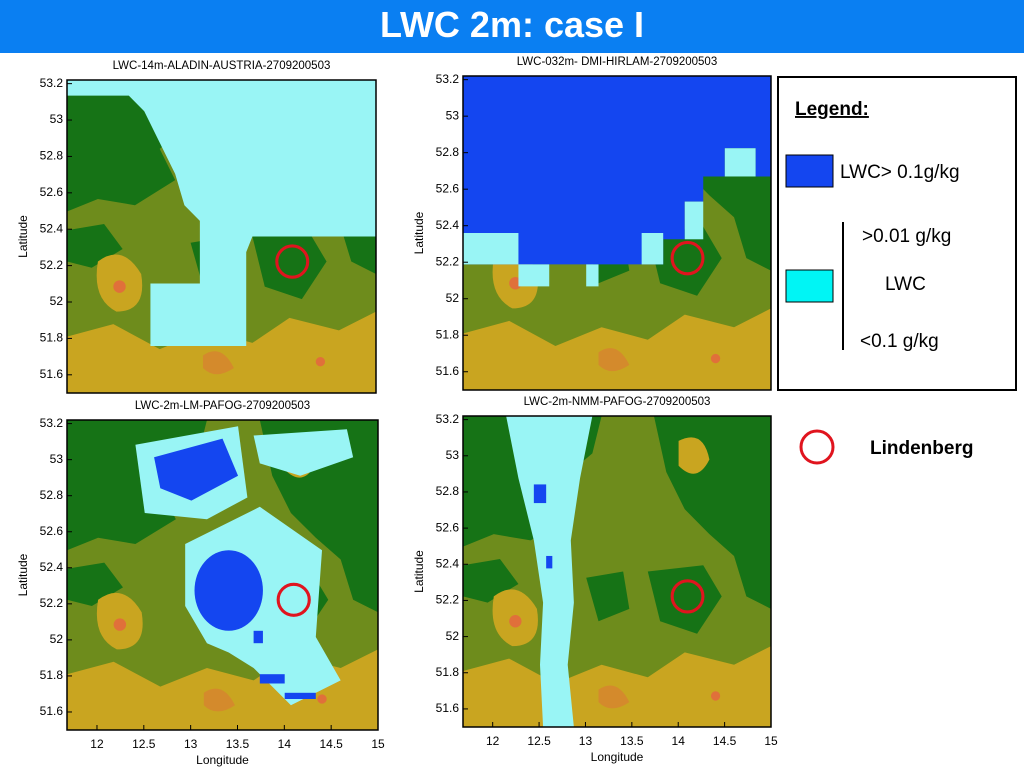 The image size is (1024, 768). Describe the element at coordinates (817, 447) in the screenshot. I see `site-marker` at that location.